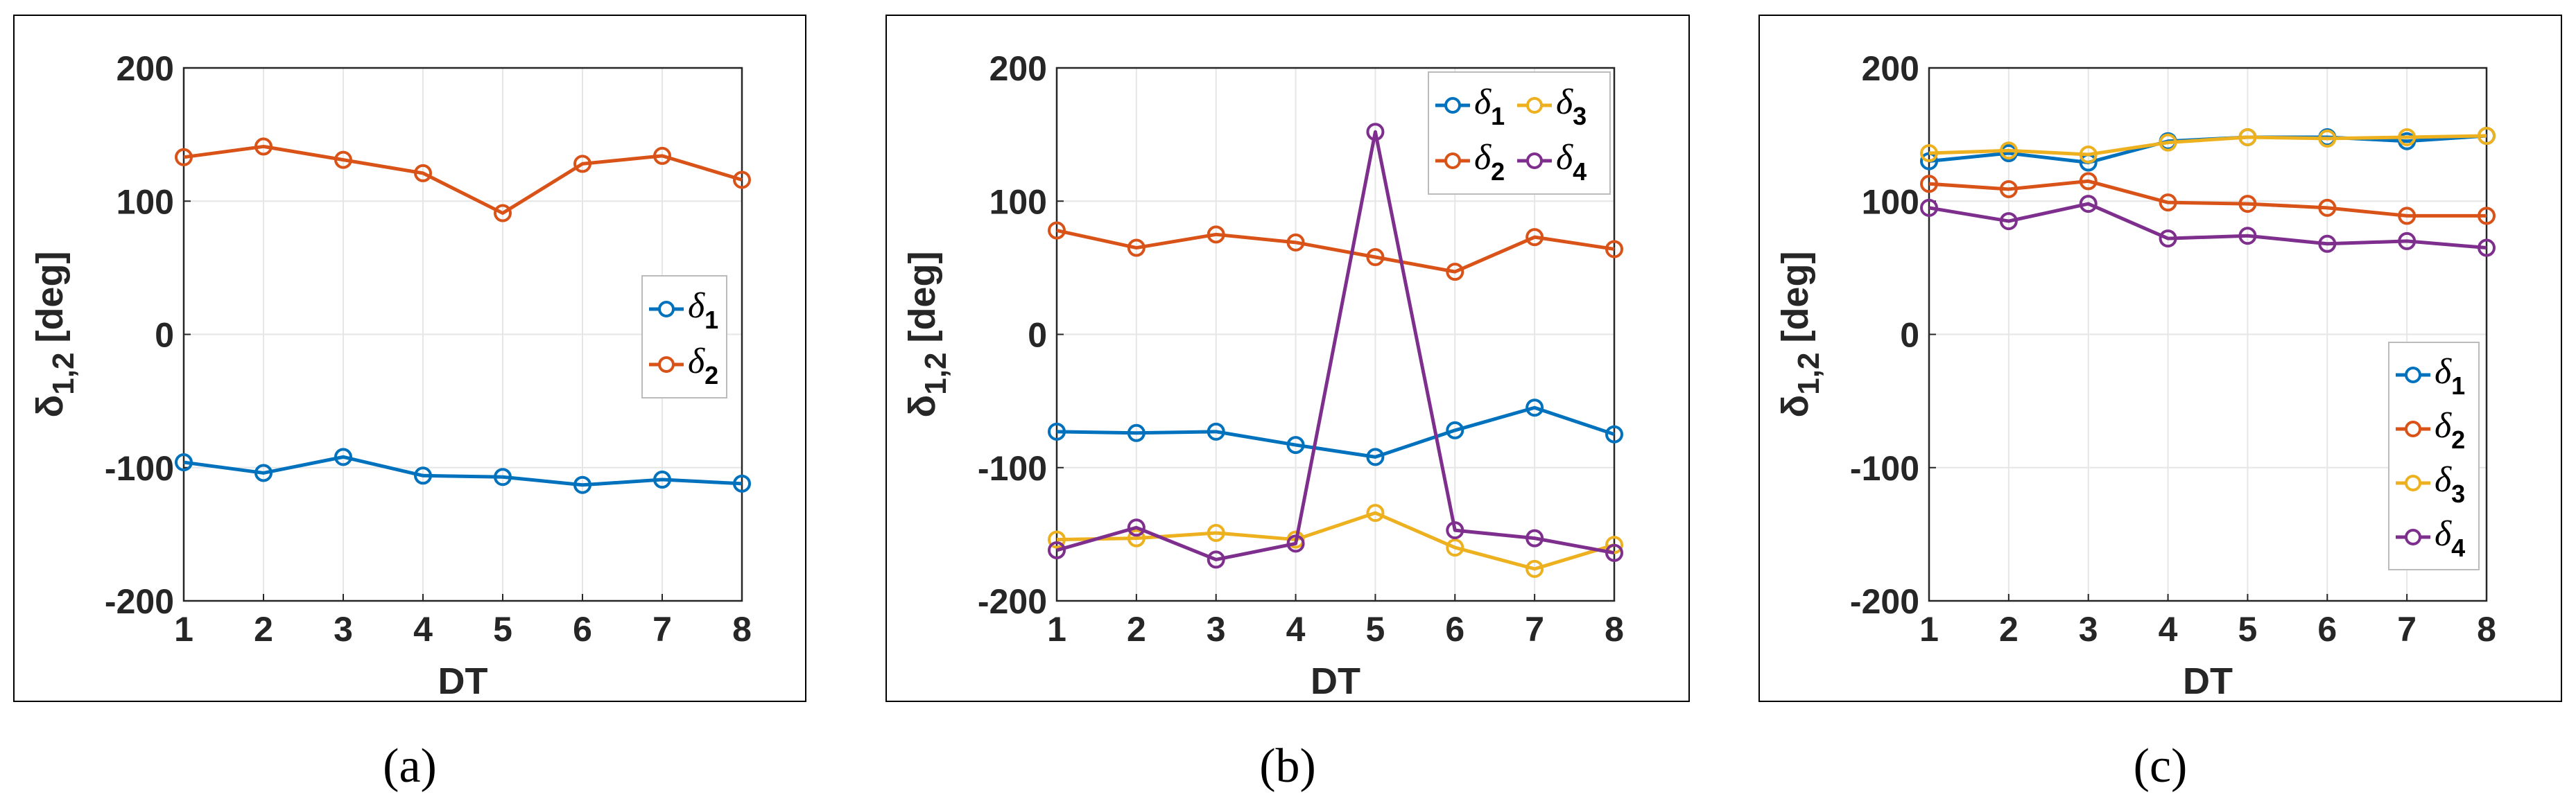 Image resolution: width=2576 pixels, height=806 pixels. I want to click on y-label-unit: [deg], so click(1795, 298).